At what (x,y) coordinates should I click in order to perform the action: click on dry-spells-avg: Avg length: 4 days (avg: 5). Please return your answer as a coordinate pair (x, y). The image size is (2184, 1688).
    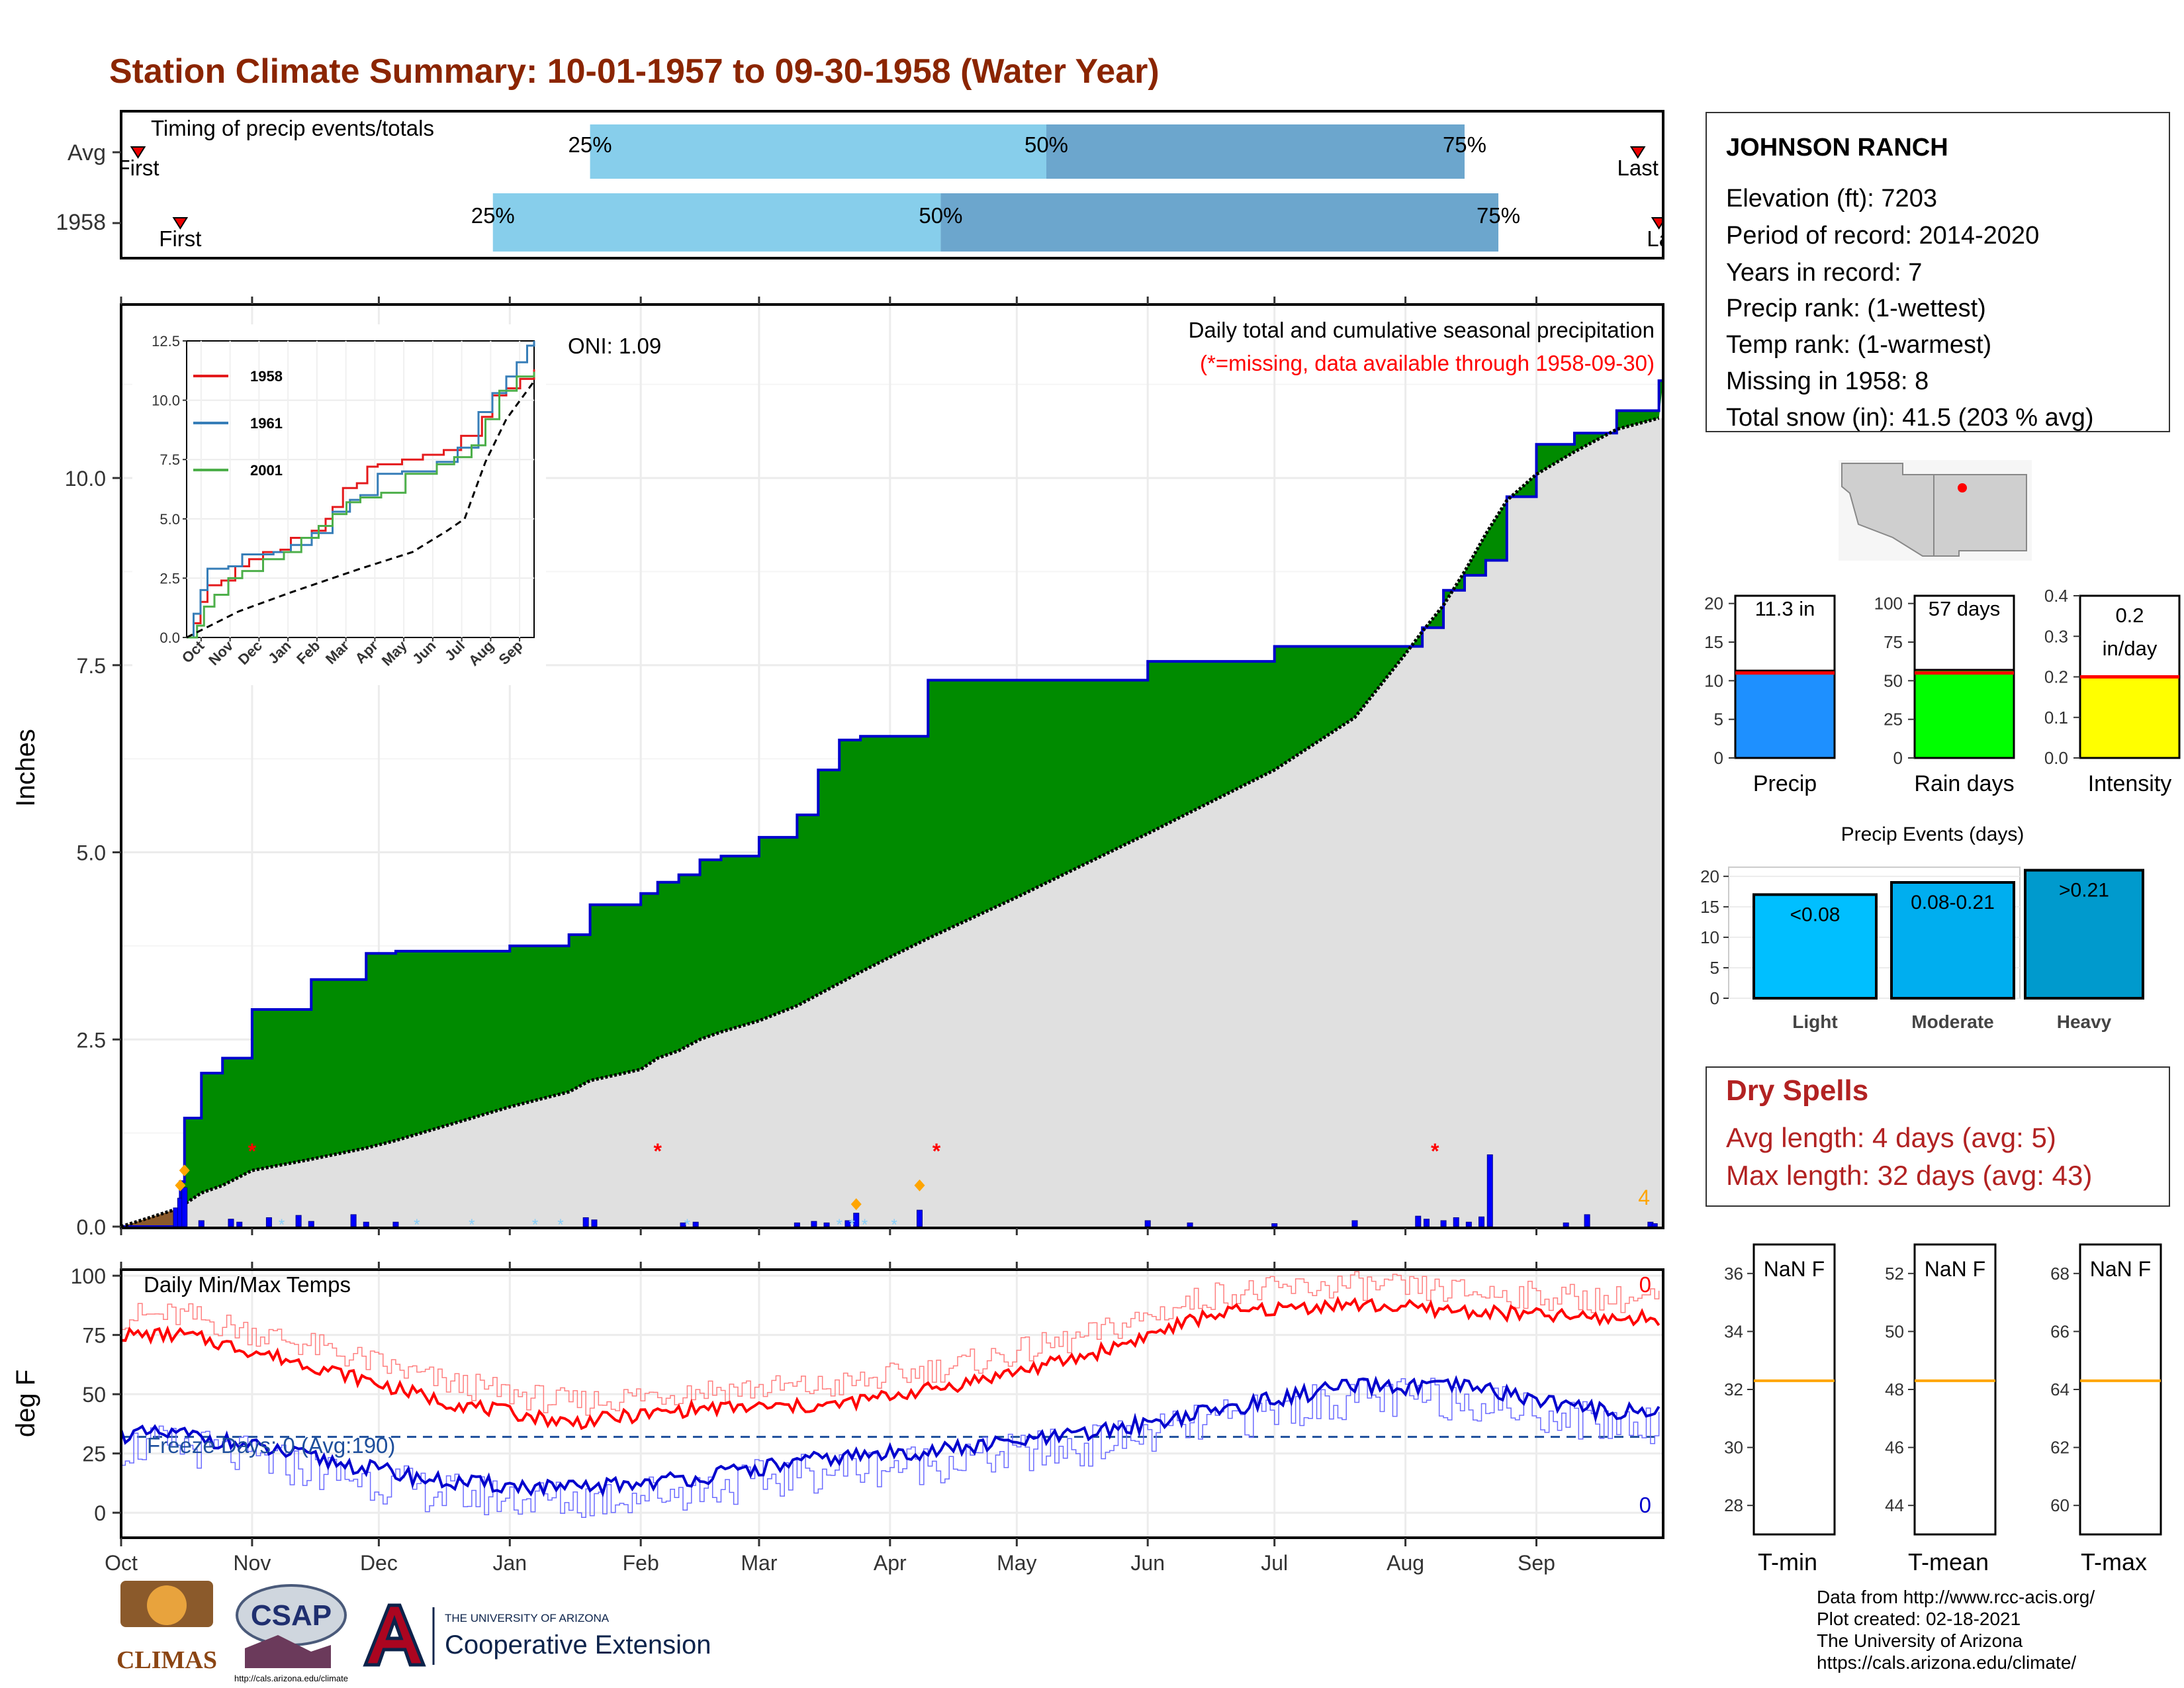
    Looking at the image, I should click on (1891, 1137).